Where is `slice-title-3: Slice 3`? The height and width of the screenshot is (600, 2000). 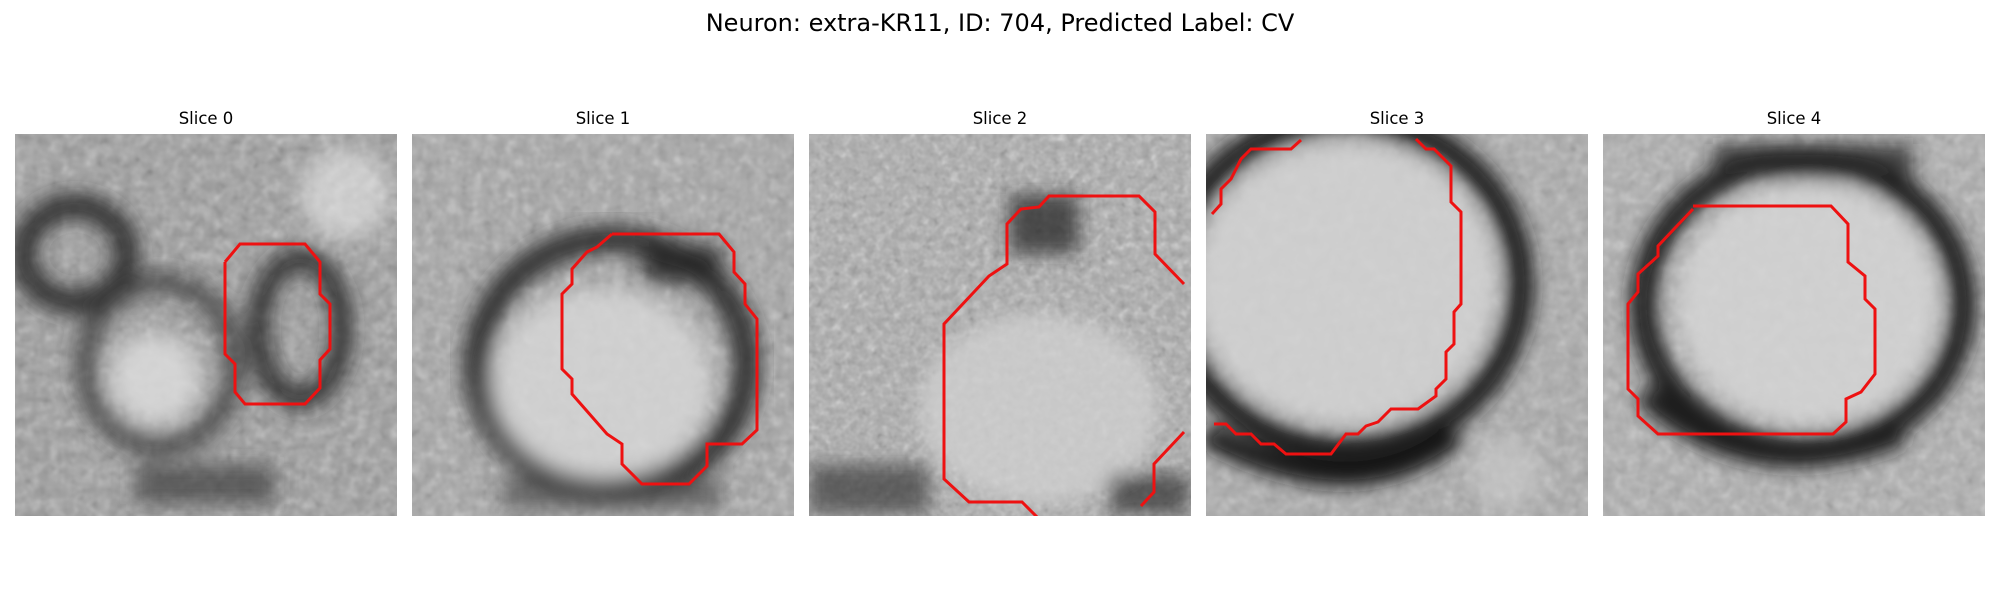
slice-title-3: Slice 3 is located at coordinates (1397, 118).